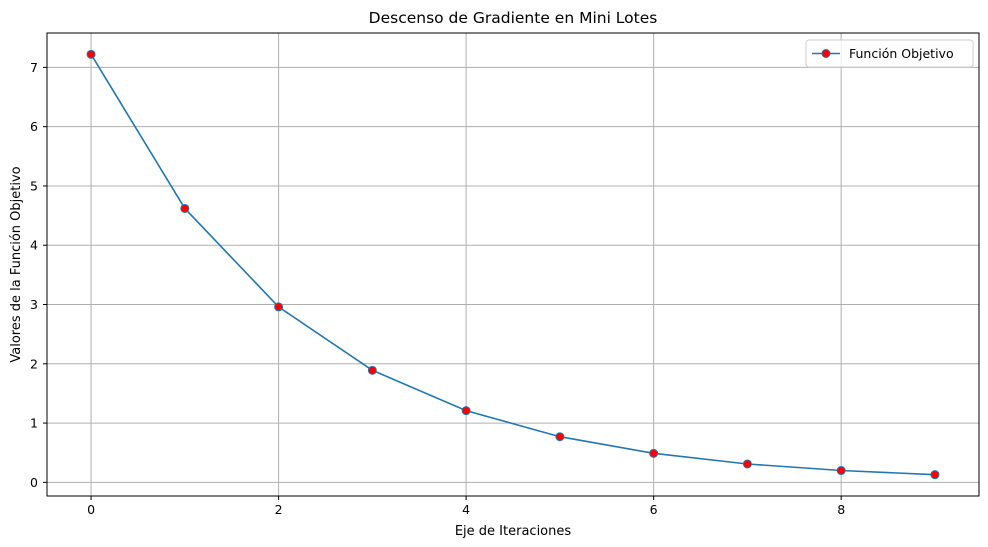  What do you see at coordinates (901, 53) in the screenshot?
I see `legend-label: Función Objetivo` at bounding box center [901, 53].